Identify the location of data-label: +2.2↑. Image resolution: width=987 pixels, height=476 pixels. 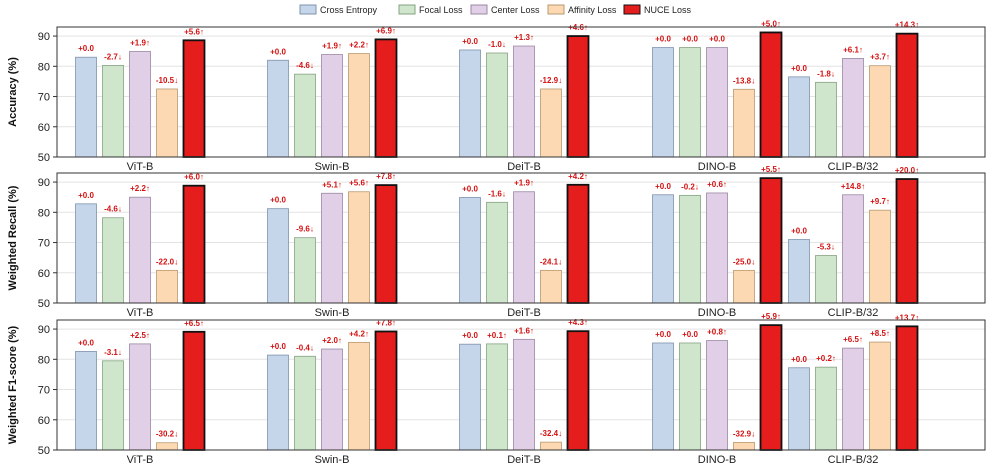
(359, 45).